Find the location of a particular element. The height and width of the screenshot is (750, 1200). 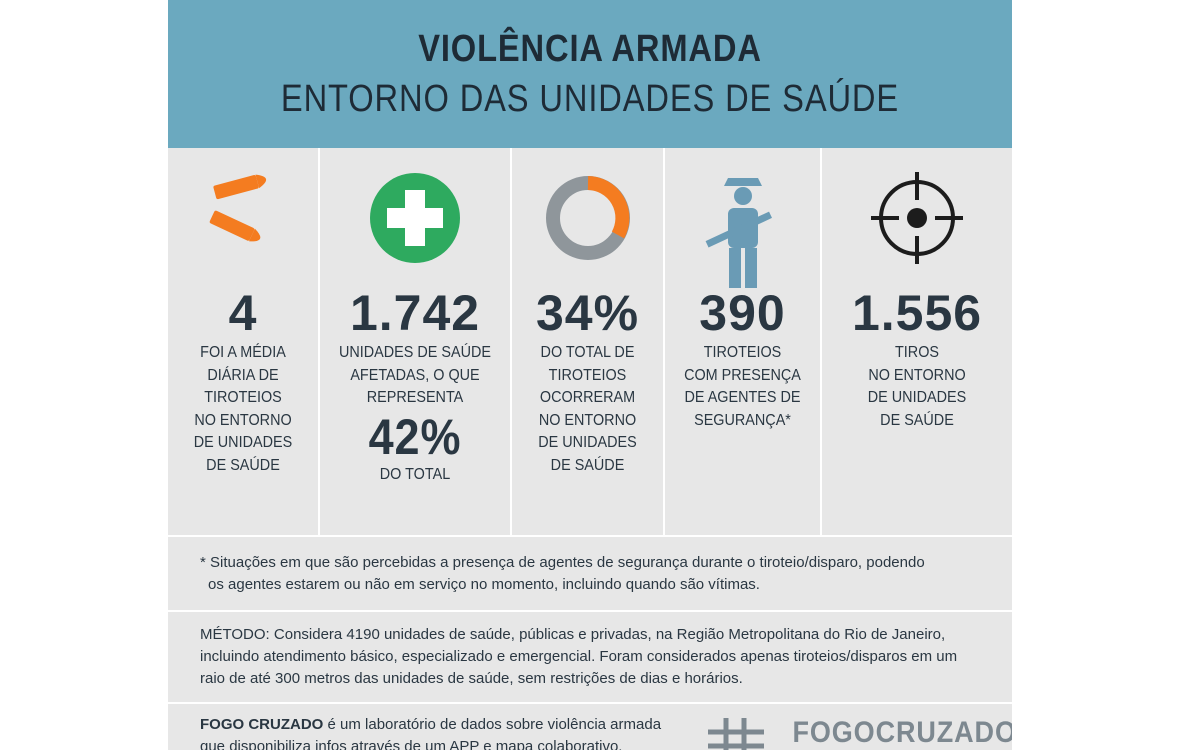

label-line: FOI A MÉDIA is located at coordinates (243, 352).